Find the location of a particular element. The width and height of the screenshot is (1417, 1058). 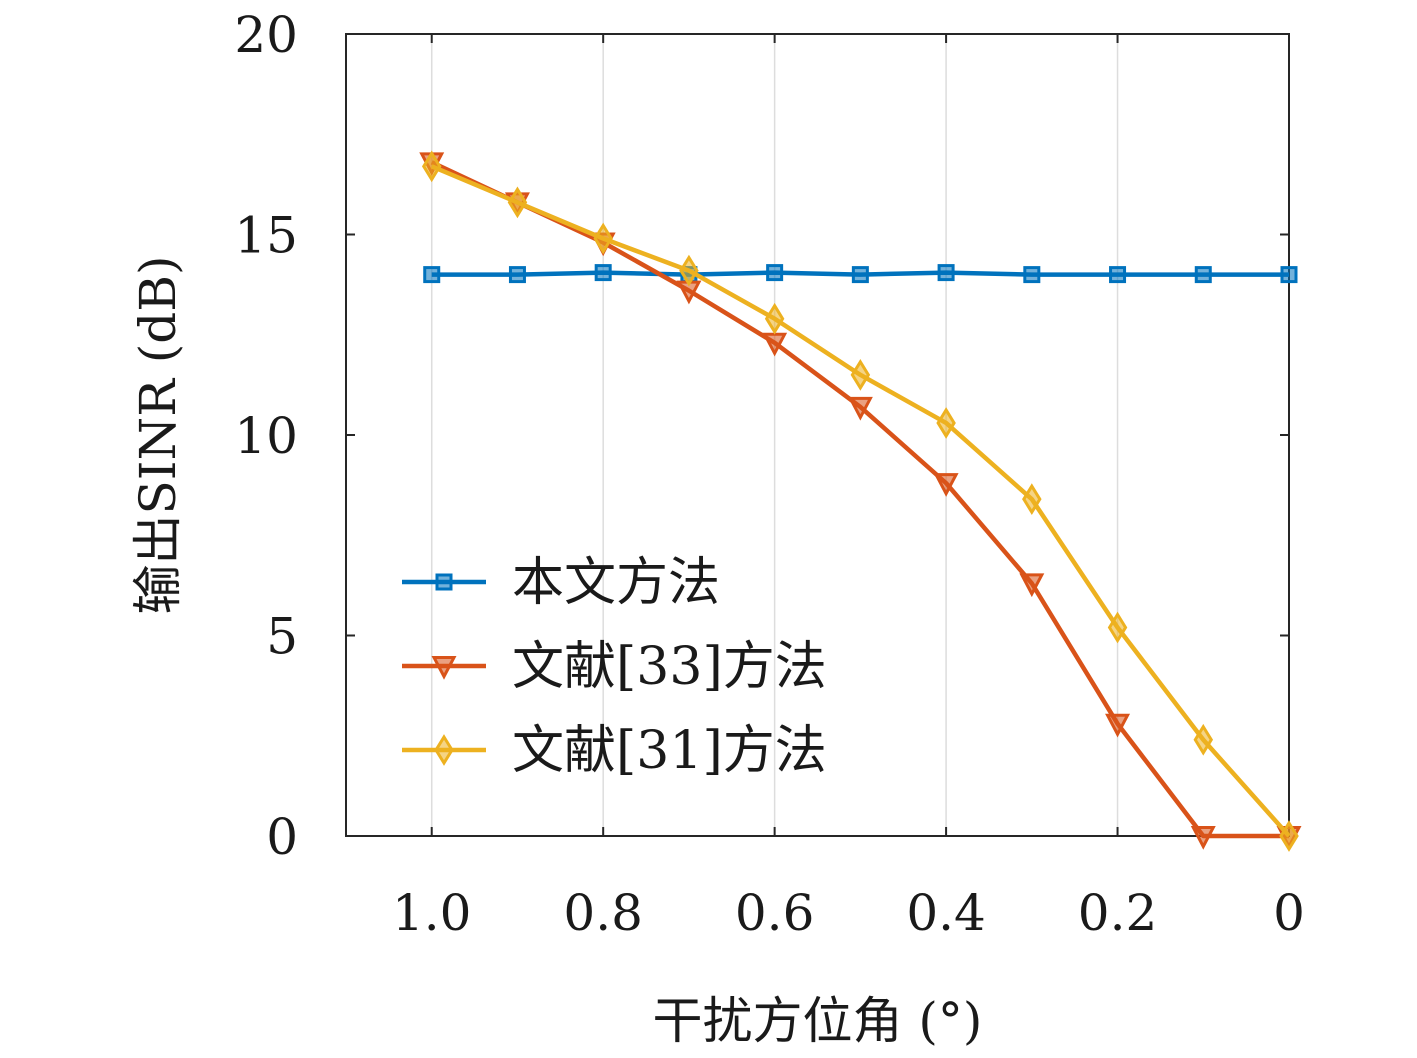

x-tick-label: 1.0 is located at coordinates (432, 913).